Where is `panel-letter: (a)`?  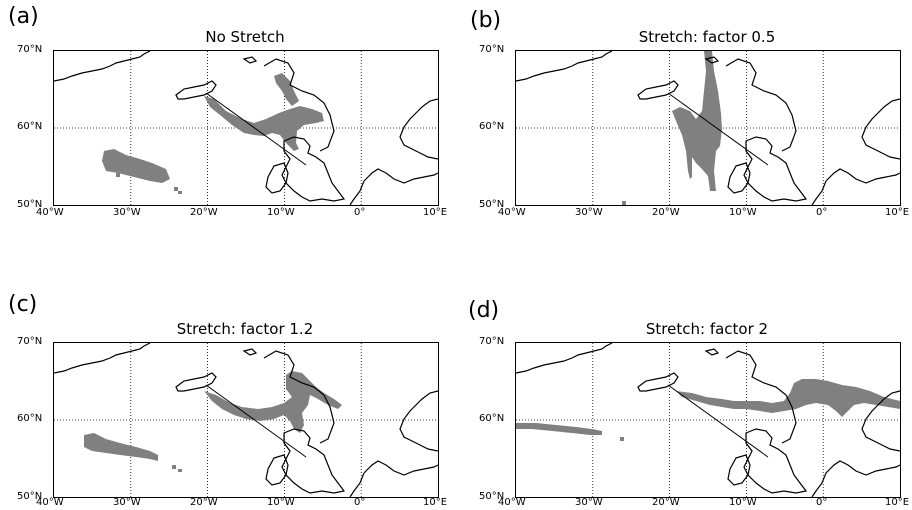
panel-letter: (a) is located at coordinates (23, 16).